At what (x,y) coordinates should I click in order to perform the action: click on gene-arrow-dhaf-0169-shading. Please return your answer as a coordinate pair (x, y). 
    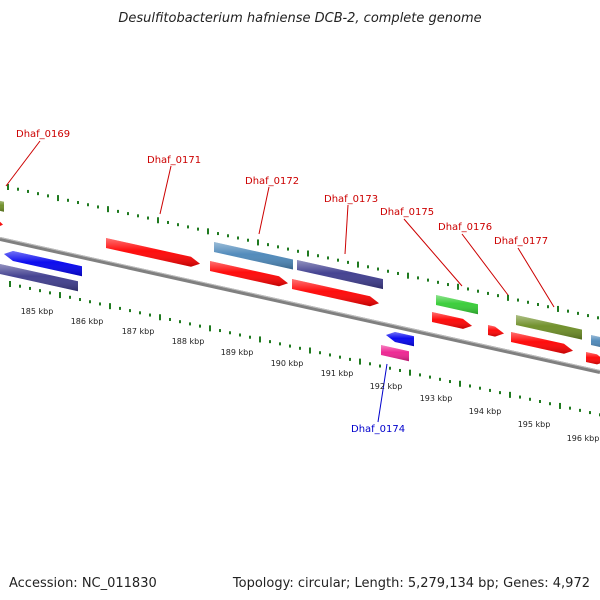
    Looking at the image, I should click on (2, 206).